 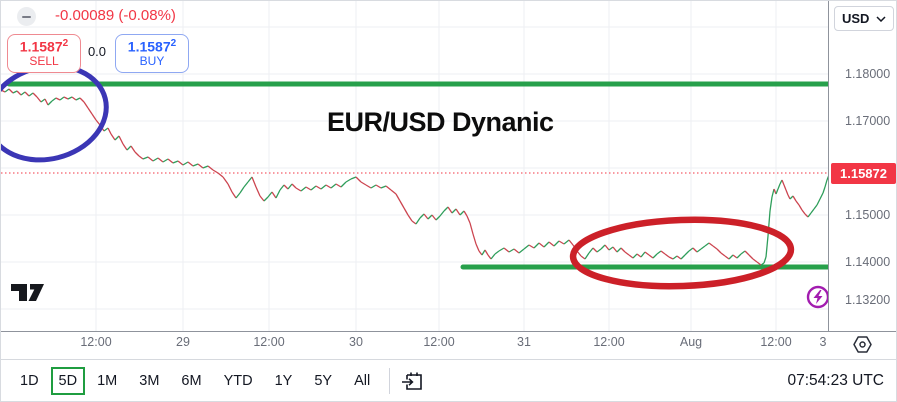 I want to click on spread-value: 0.0, so click(x=97, y=51).